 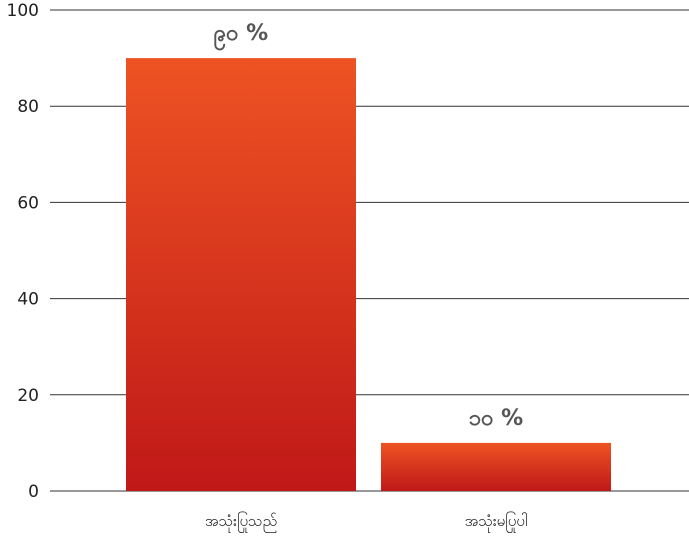 I want to click on y-tick-label-100: 100, so click(x=23, y=11).